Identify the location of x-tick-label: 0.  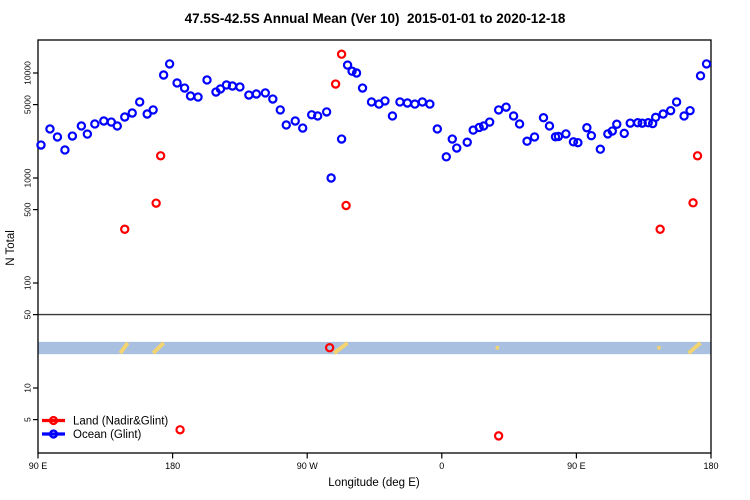
(441, 466).